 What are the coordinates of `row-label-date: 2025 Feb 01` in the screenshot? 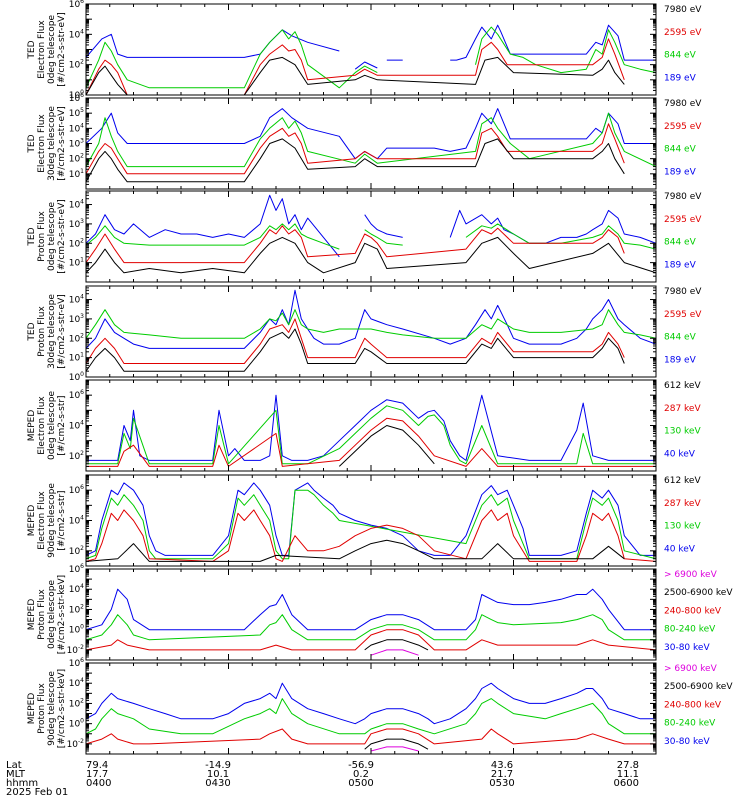 It's located at (37, 792).